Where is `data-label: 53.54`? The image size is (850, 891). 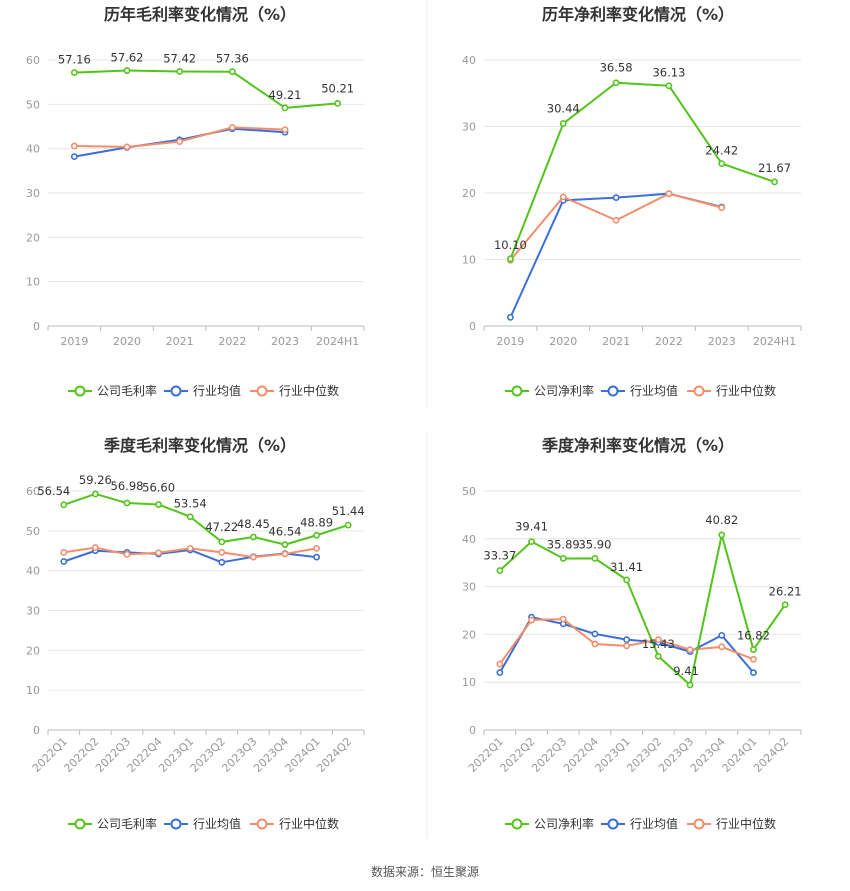 data-label: 53.54 is located at coordinates (190, 504).